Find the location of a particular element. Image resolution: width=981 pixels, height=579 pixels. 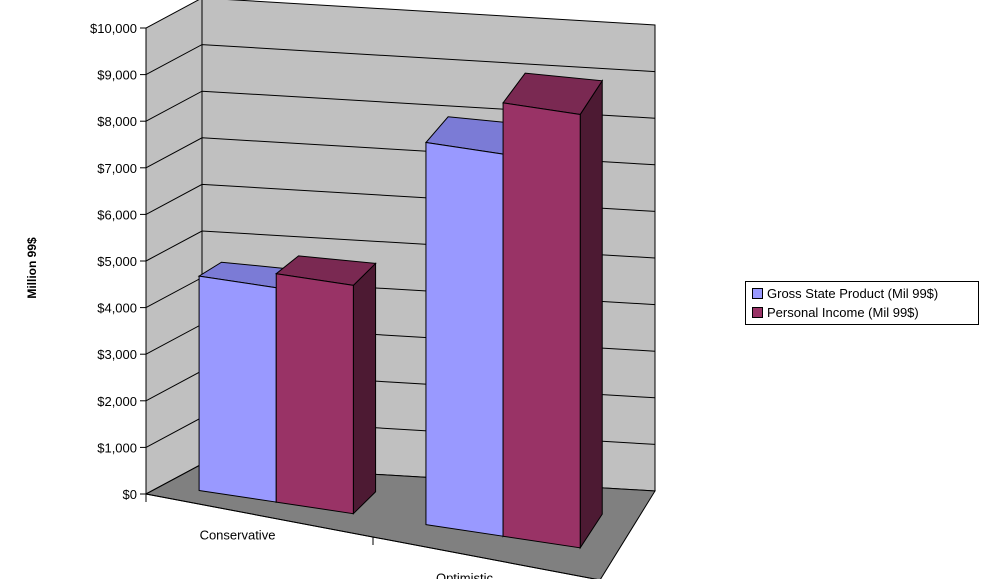

bar-personal-optimistic is located at coordinates (553, 311).